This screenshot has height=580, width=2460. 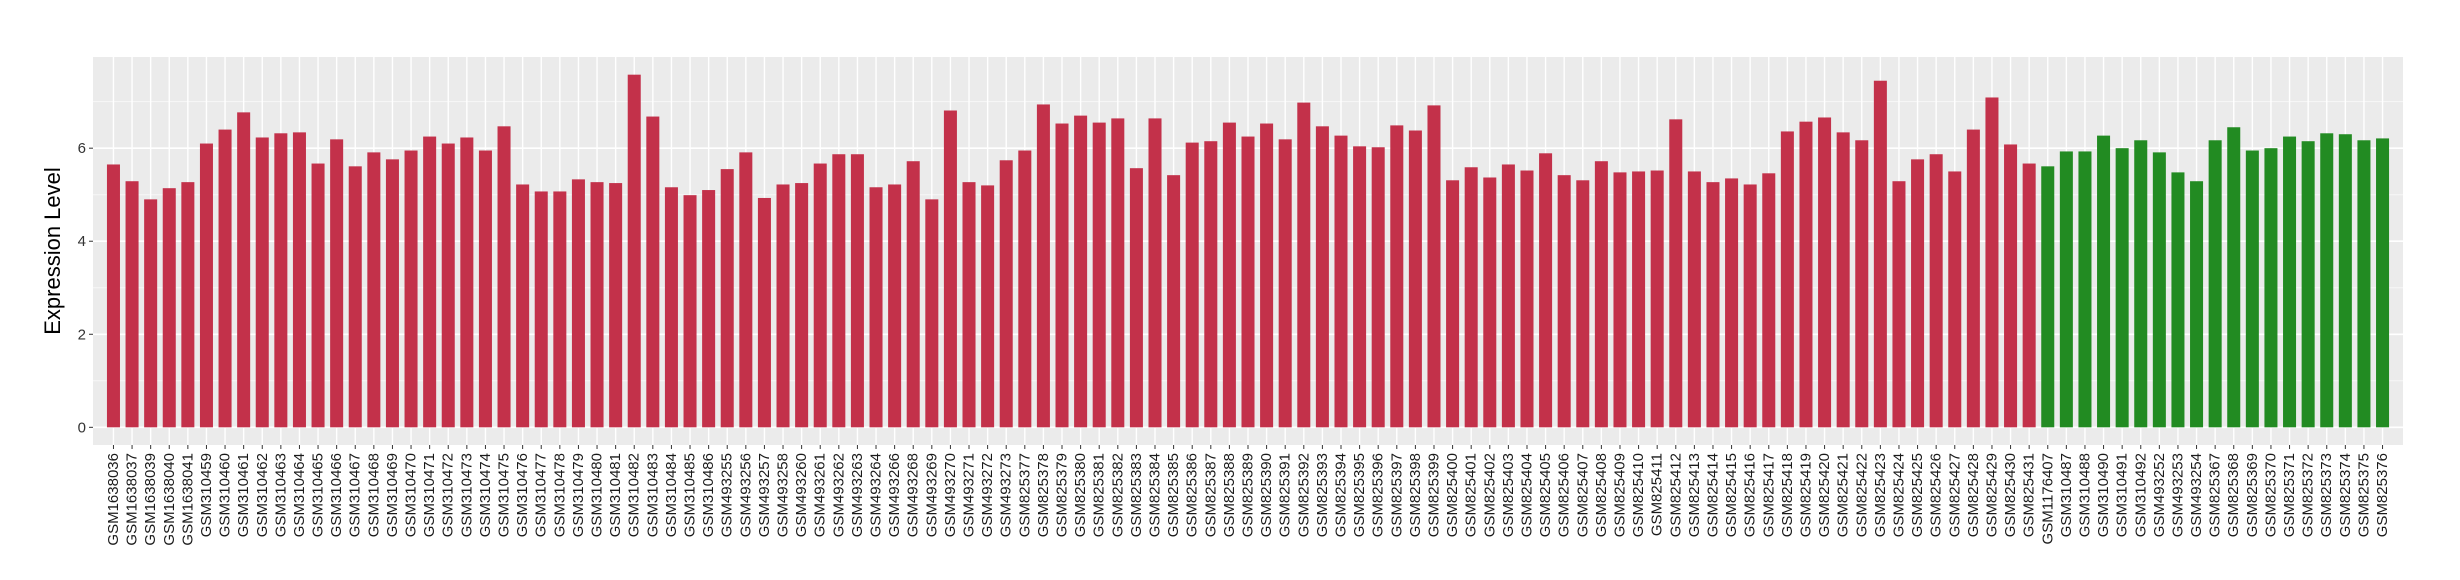 What do you see at coordinates (2289, 495) in the screenshot?
I see `x-tick-label: GSM825371` at bounding box center [2289, 495].